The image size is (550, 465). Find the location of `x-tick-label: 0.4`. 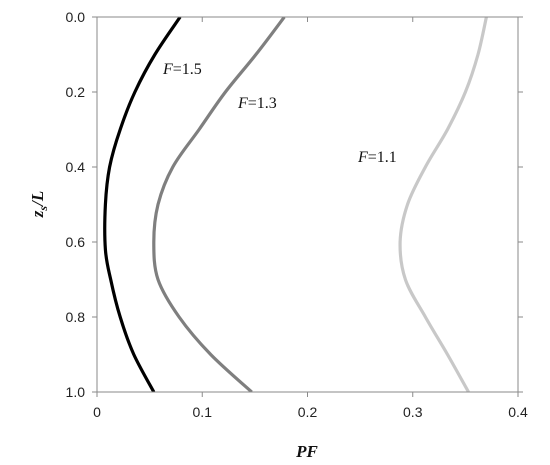

x-tick-label: 0.4 is located at coordinates (518, 412).